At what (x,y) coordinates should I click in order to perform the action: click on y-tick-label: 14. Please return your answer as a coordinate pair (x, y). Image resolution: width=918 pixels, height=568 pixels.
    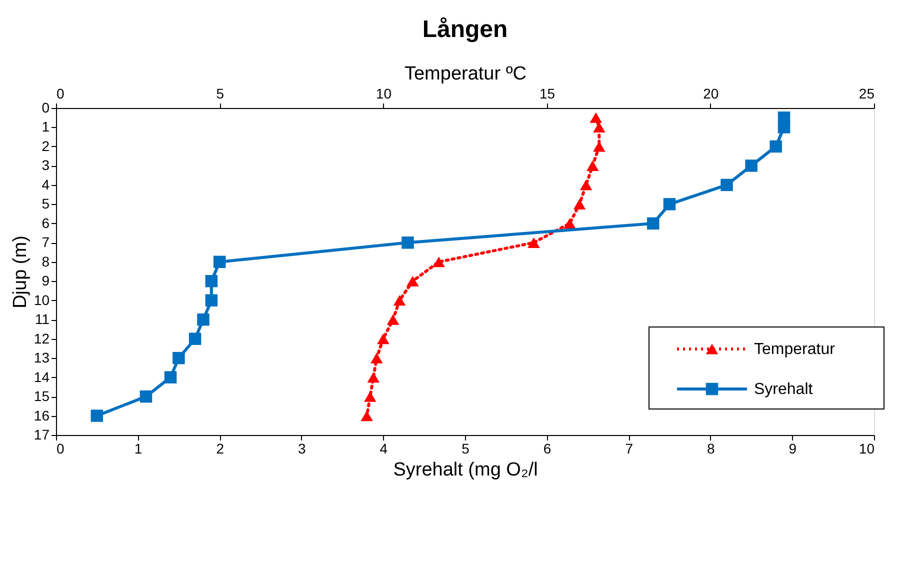
    Looking at the image, I should click on (42, 376).